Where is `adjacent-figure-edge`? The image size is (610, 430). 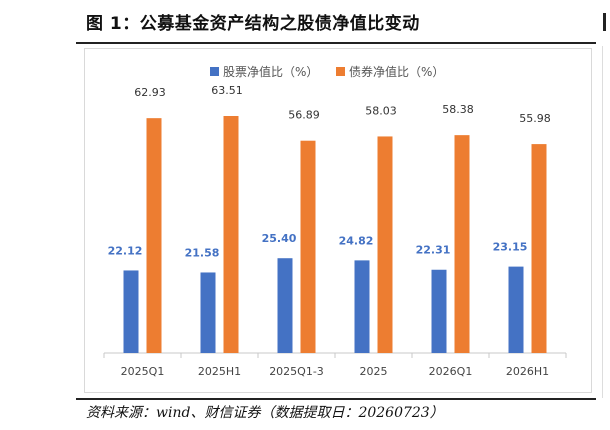
adjacent-figure-edge is located at coordinates (604, 22).